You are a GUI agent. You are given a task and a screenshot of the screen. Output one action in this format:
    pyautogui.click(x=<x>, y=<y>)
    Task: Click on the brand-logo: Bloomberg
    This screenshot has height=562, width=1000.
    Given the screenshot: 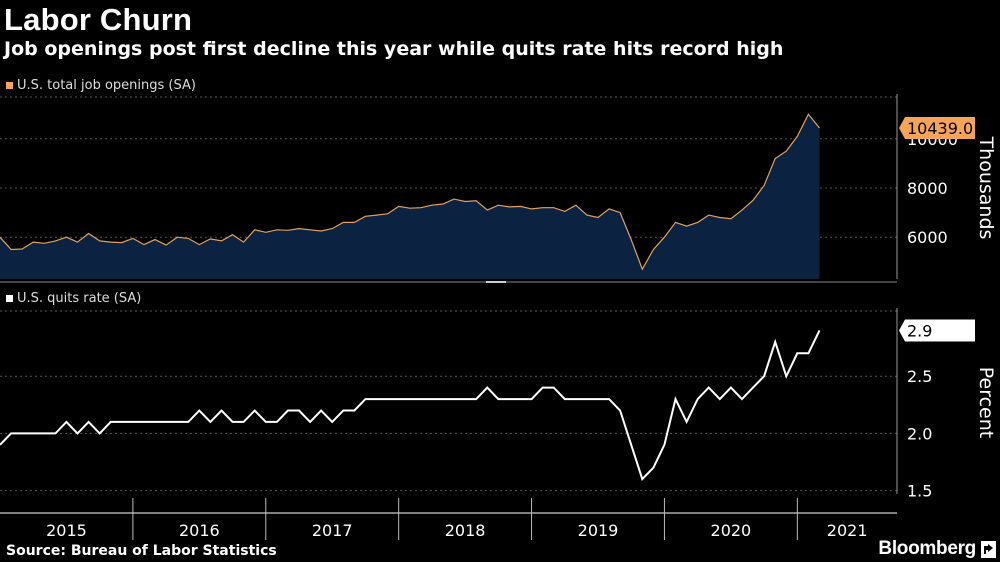 What is the action you would take?
    pyautogui.click(x=927, y=548)
    